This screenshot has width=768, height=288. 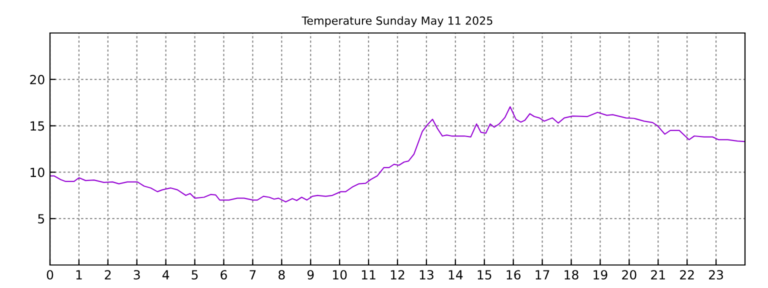 I want to click on x-tick-label: 1, so click(x=79, y=275).